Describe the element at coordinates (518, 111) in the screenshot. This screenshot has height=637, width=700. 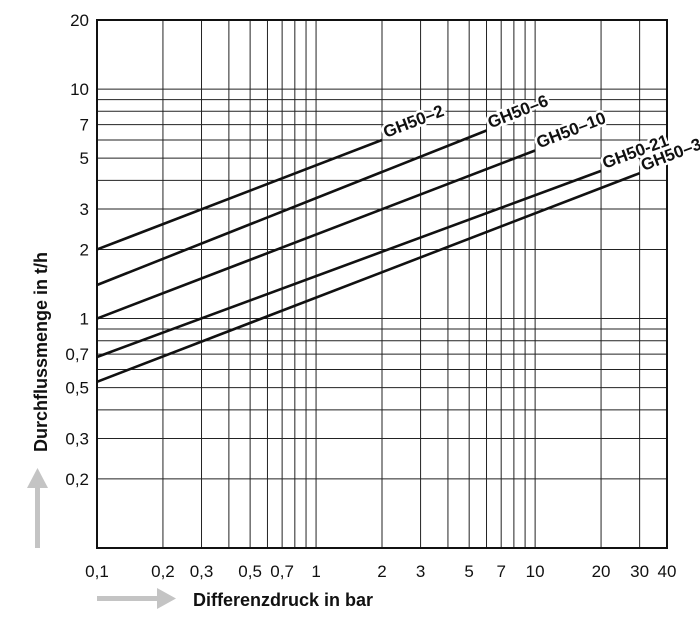
I see `series-label: GH50–6` at that location.